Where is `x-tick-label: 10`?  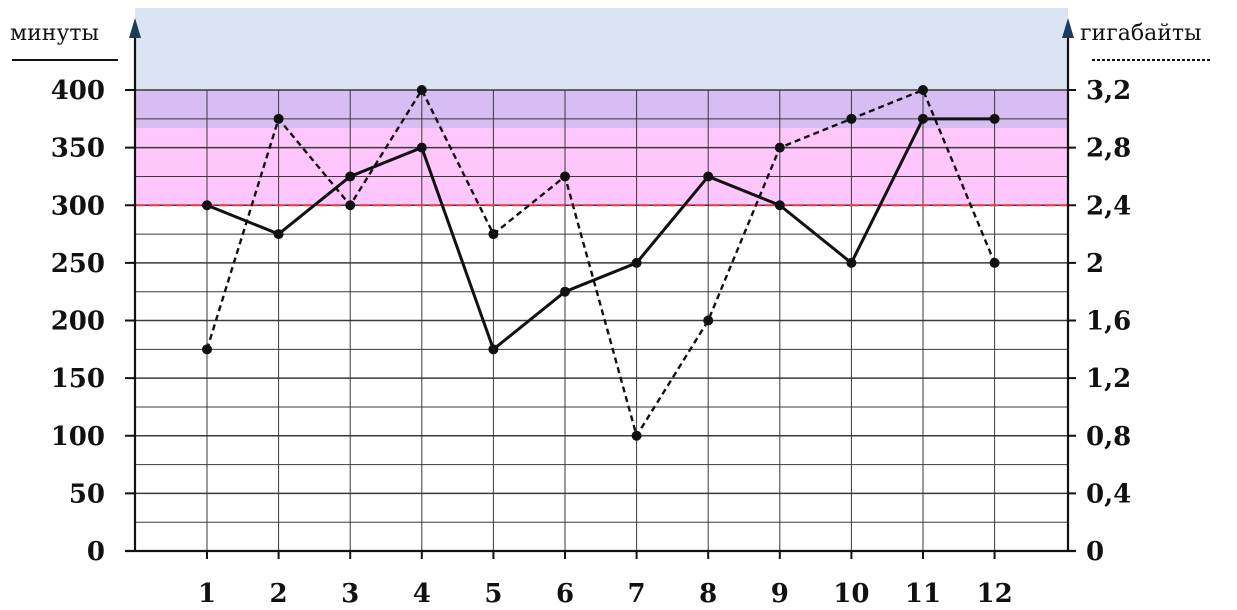
x-tick-label: 10 is located at coordinates (851, 594).